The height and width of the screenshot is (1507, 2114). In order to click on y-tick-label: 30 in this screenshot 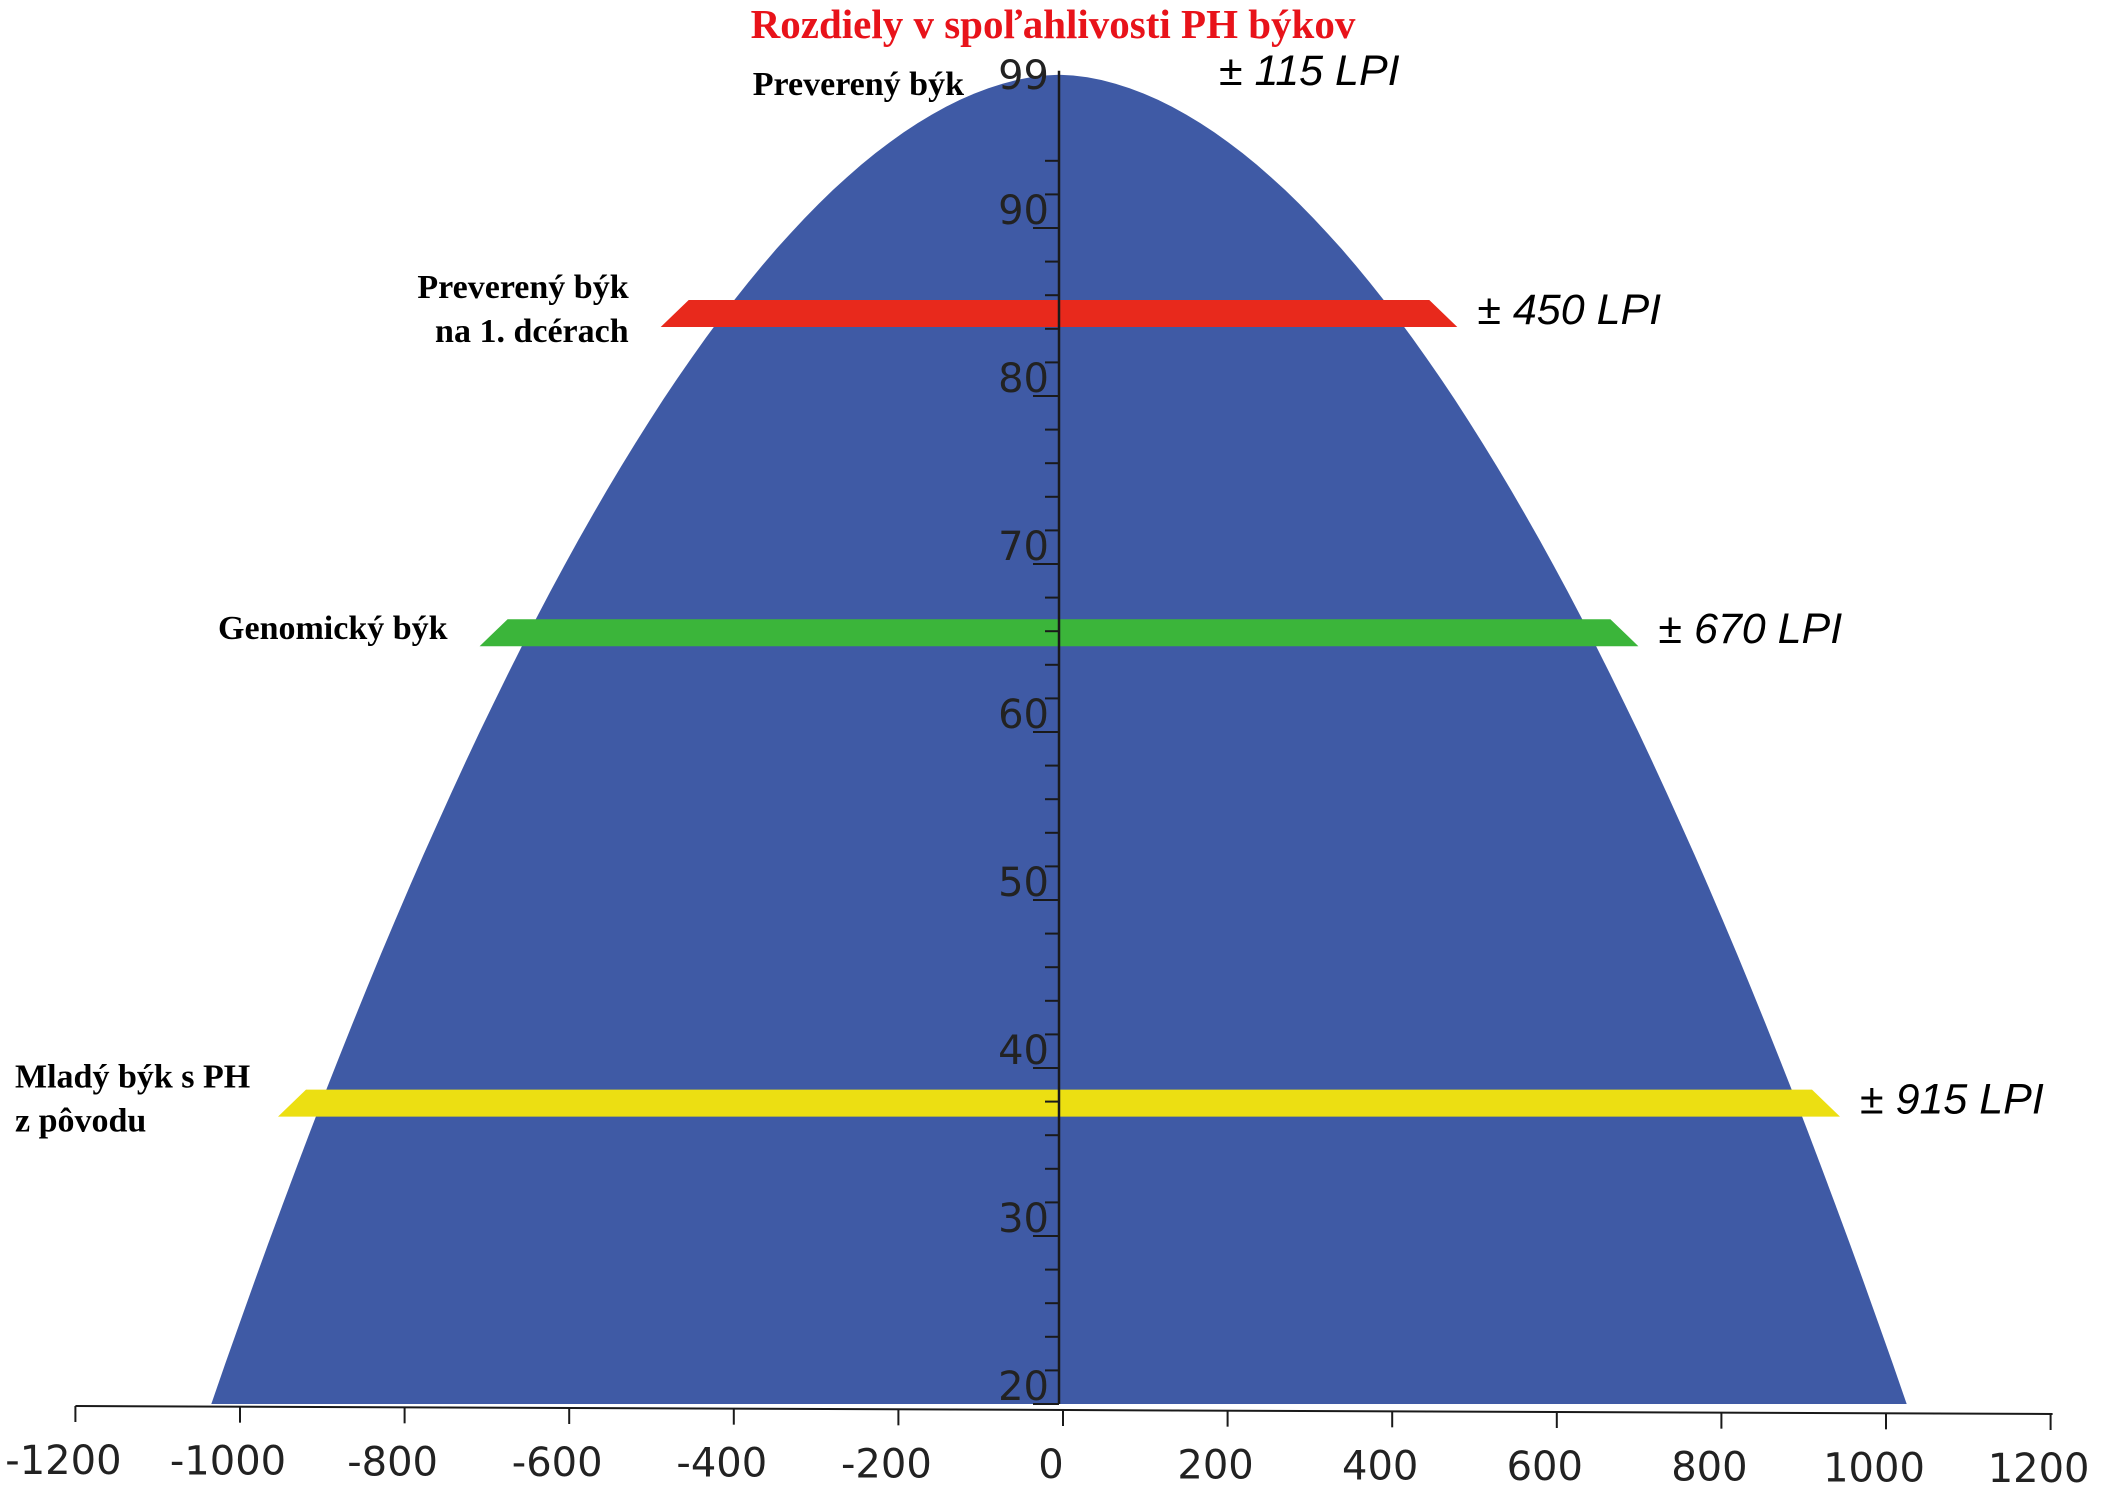, I will do `click(1023, 1219)`.